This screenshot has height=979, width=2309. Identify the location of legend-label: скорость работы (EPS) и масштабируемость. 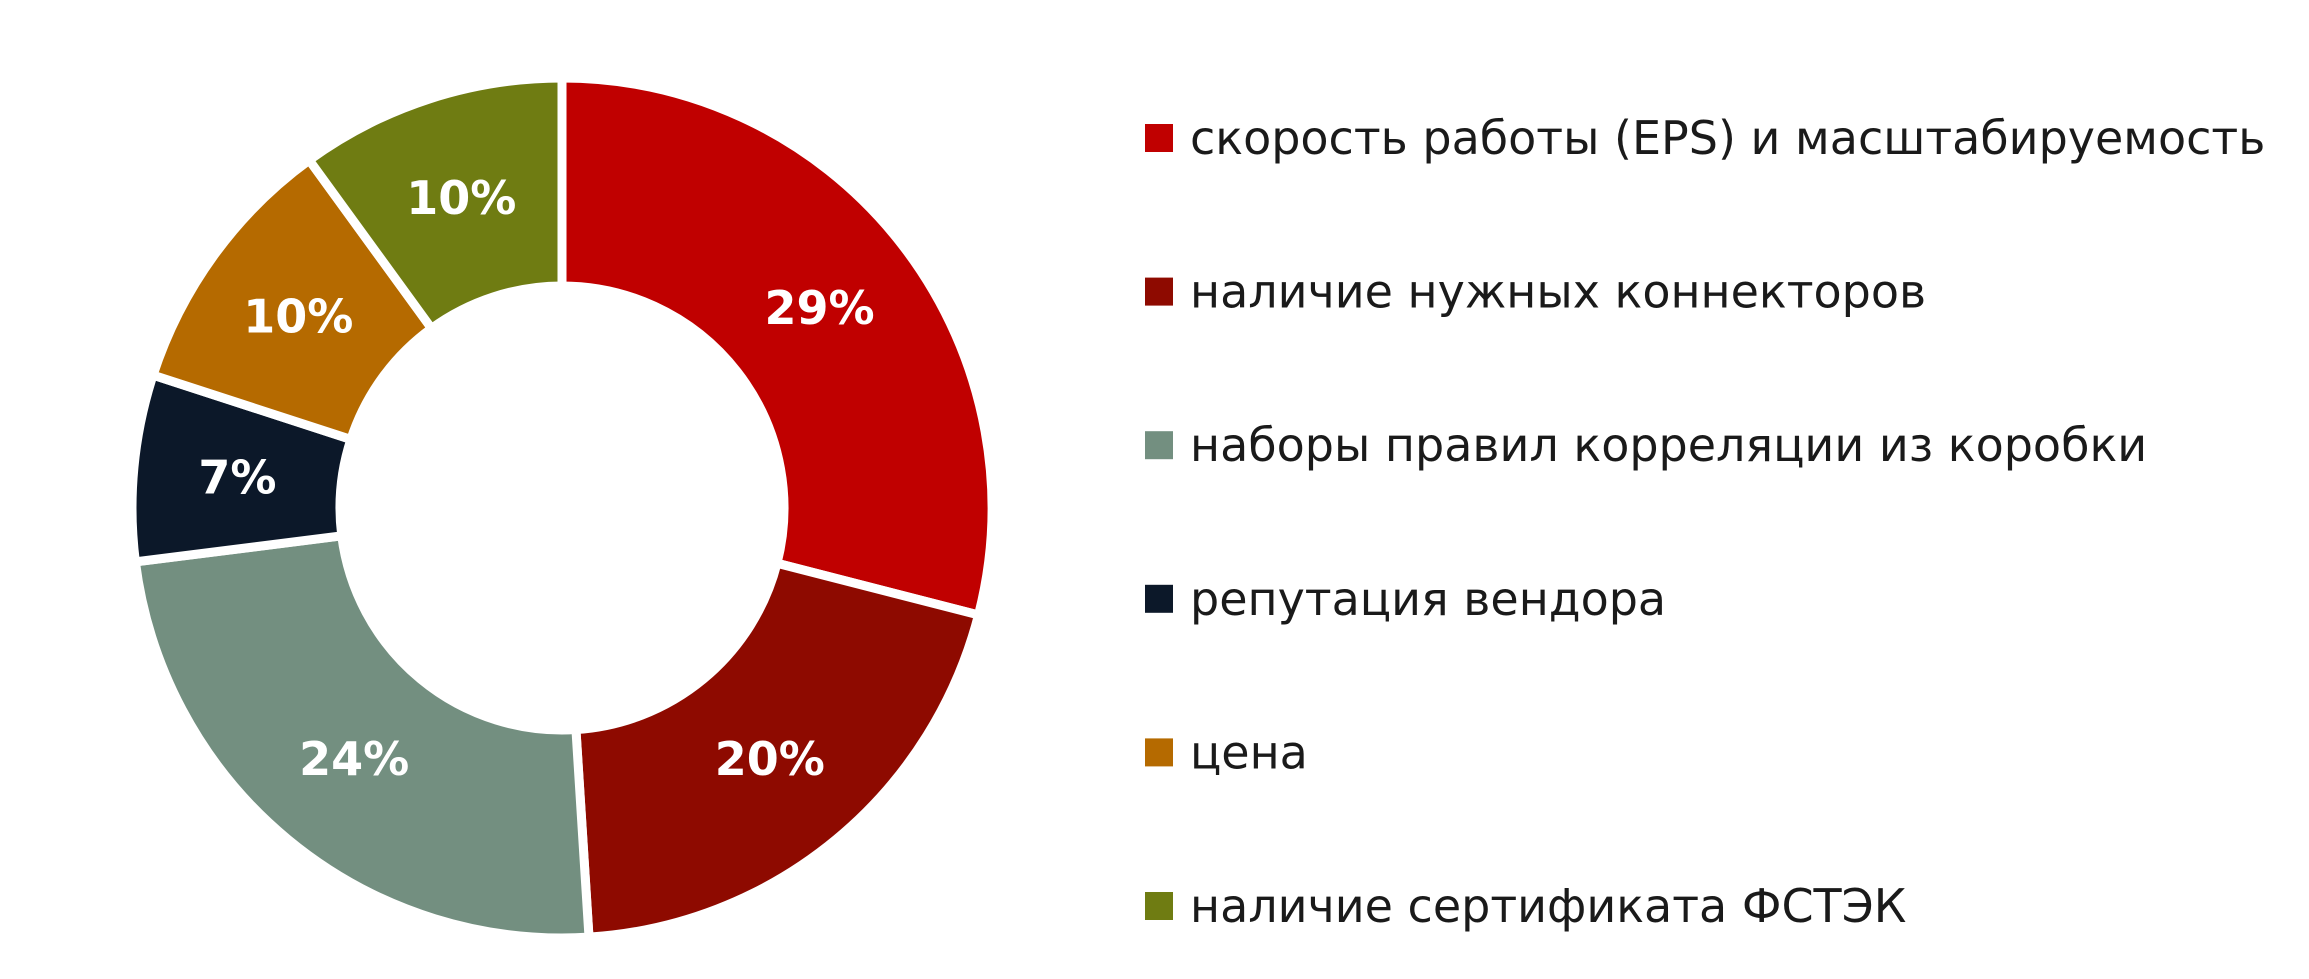
(1727, 138).